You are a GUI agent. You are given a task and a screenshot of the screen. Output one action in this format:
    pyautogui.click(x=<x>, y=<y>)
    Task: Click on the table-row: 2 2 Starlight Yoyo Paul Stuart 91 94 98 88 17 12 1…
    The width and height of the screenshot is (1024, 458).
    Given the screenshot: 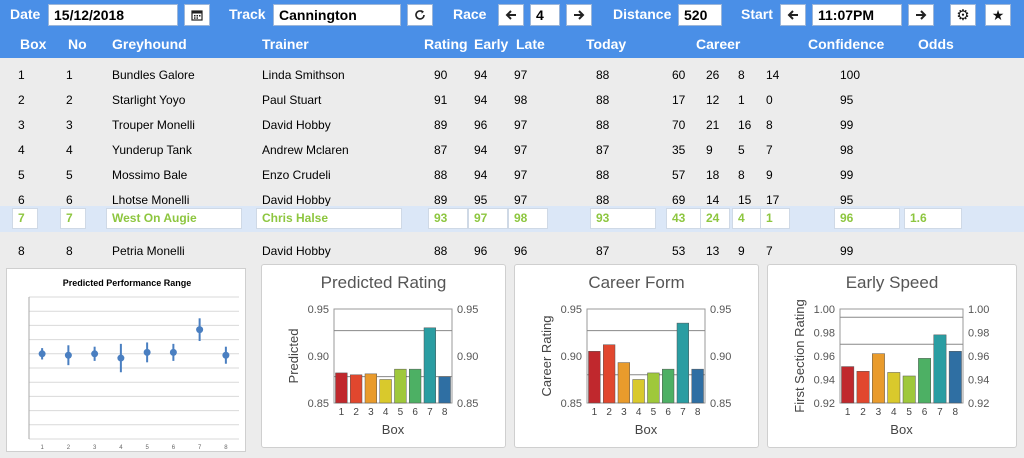 What is the action you would take?
    pyautogui.click(x=512, y=99)
    